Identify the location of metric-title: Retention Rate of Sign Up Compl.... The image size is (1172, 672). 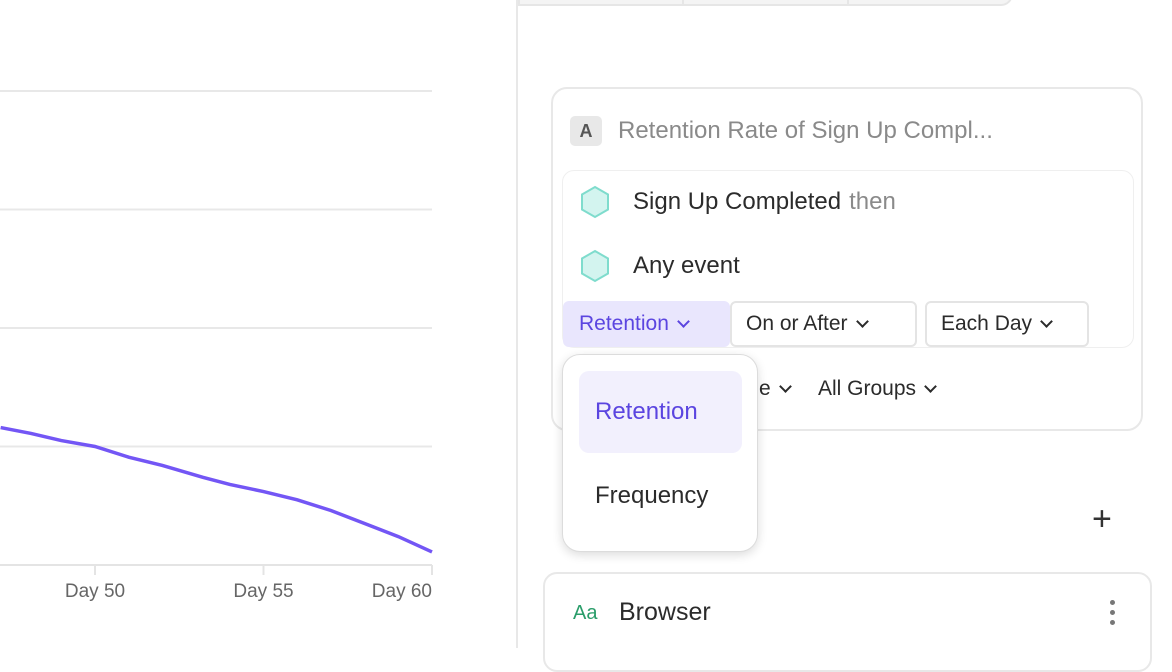
(805, 130).